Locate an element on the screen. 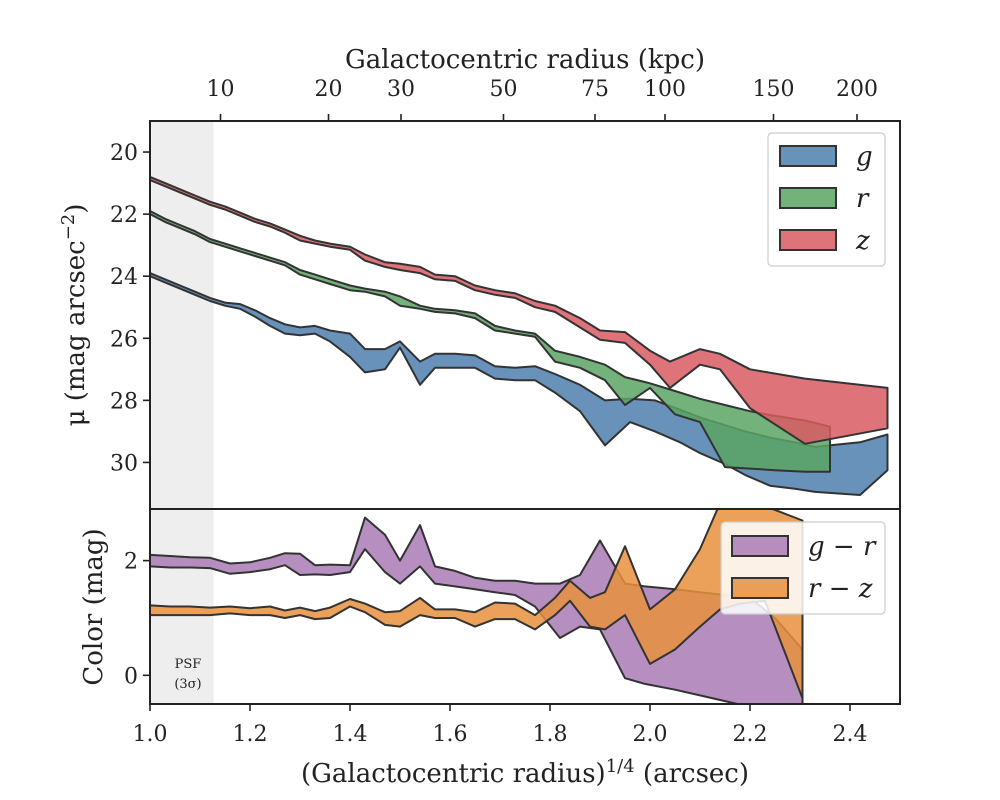  top-x-axis-title: Galactocentric radius (kpc) is located at coordinates (525, 60).